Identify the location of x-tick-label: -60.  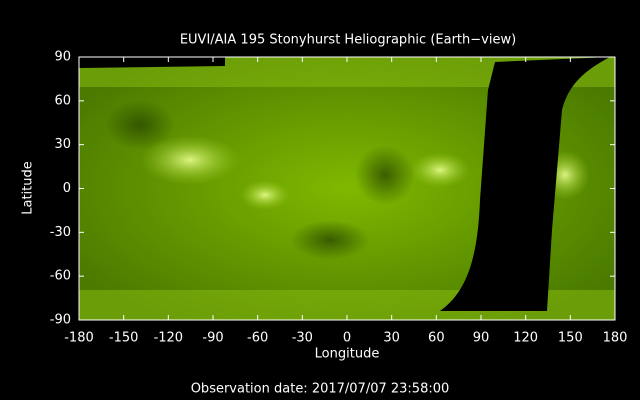
(257, 338).